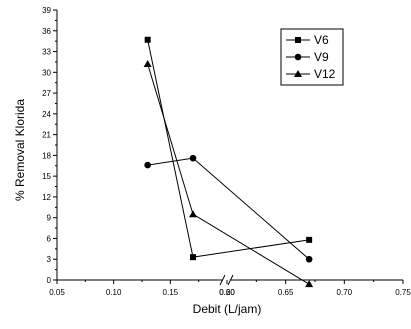 The width and height of the screenshot is (411, 329). I want to click on y-tick-label: 18, so click(46, 155).